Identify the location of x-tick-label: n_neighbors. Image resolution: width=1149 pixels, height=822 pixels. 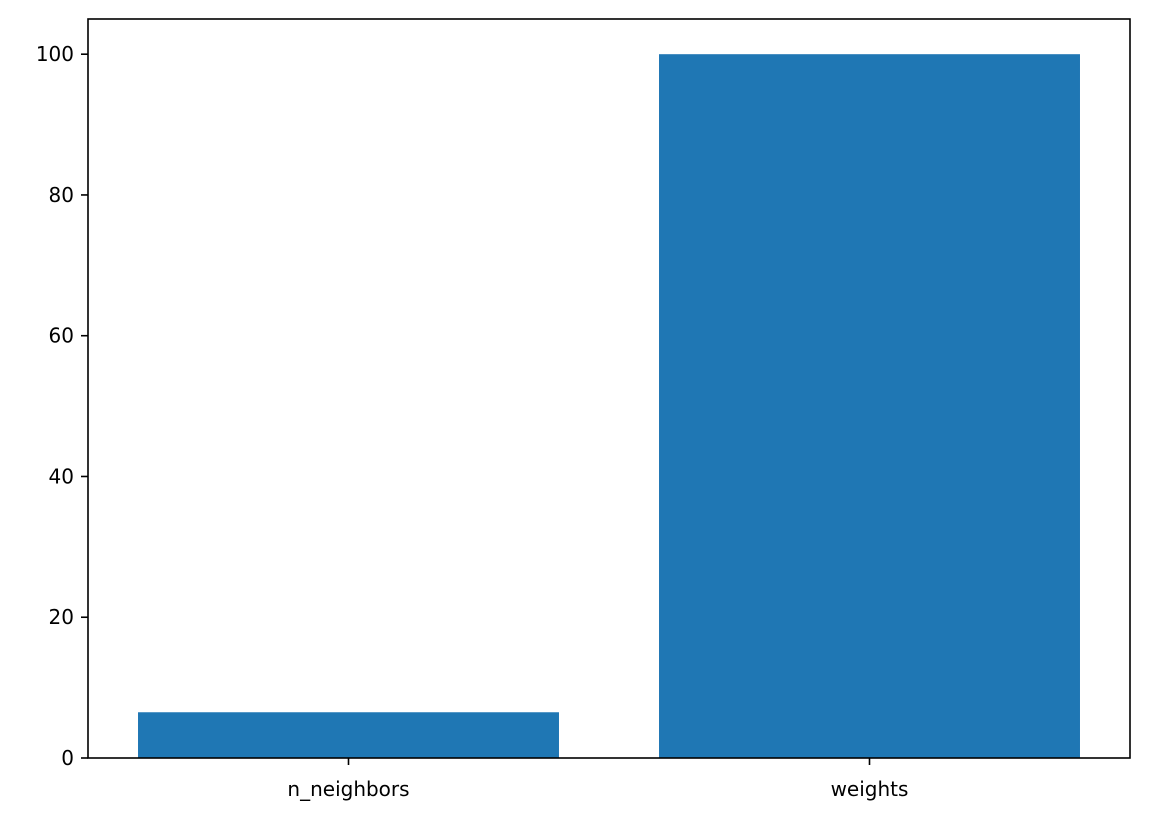
(348, 789).